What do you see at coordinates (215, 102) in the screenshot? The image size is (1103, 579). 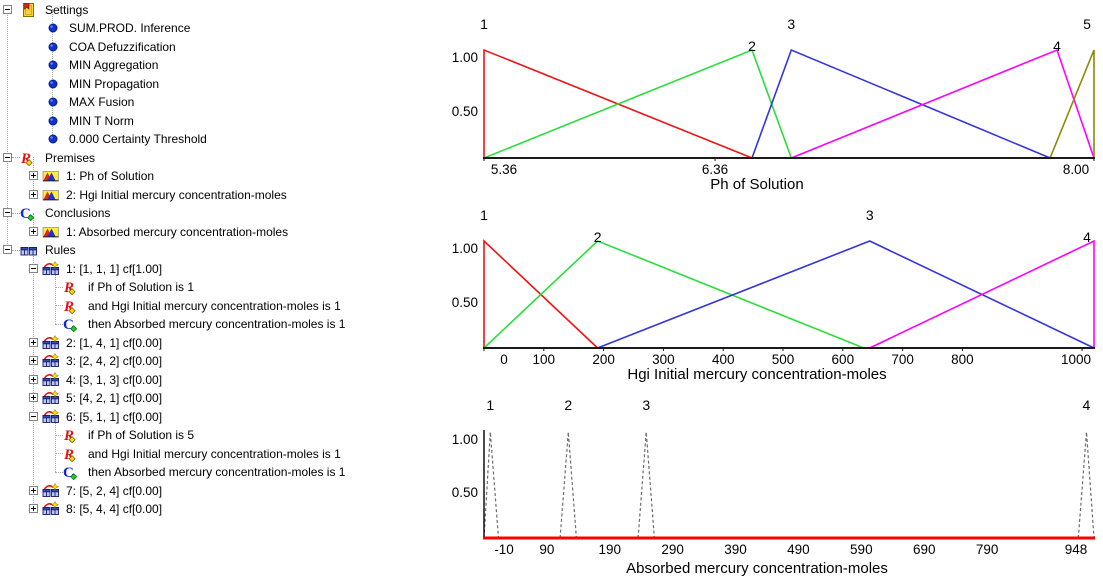 I see `tree-item-max-fusion: MAX Fusion` at bounding box center [215, 102].